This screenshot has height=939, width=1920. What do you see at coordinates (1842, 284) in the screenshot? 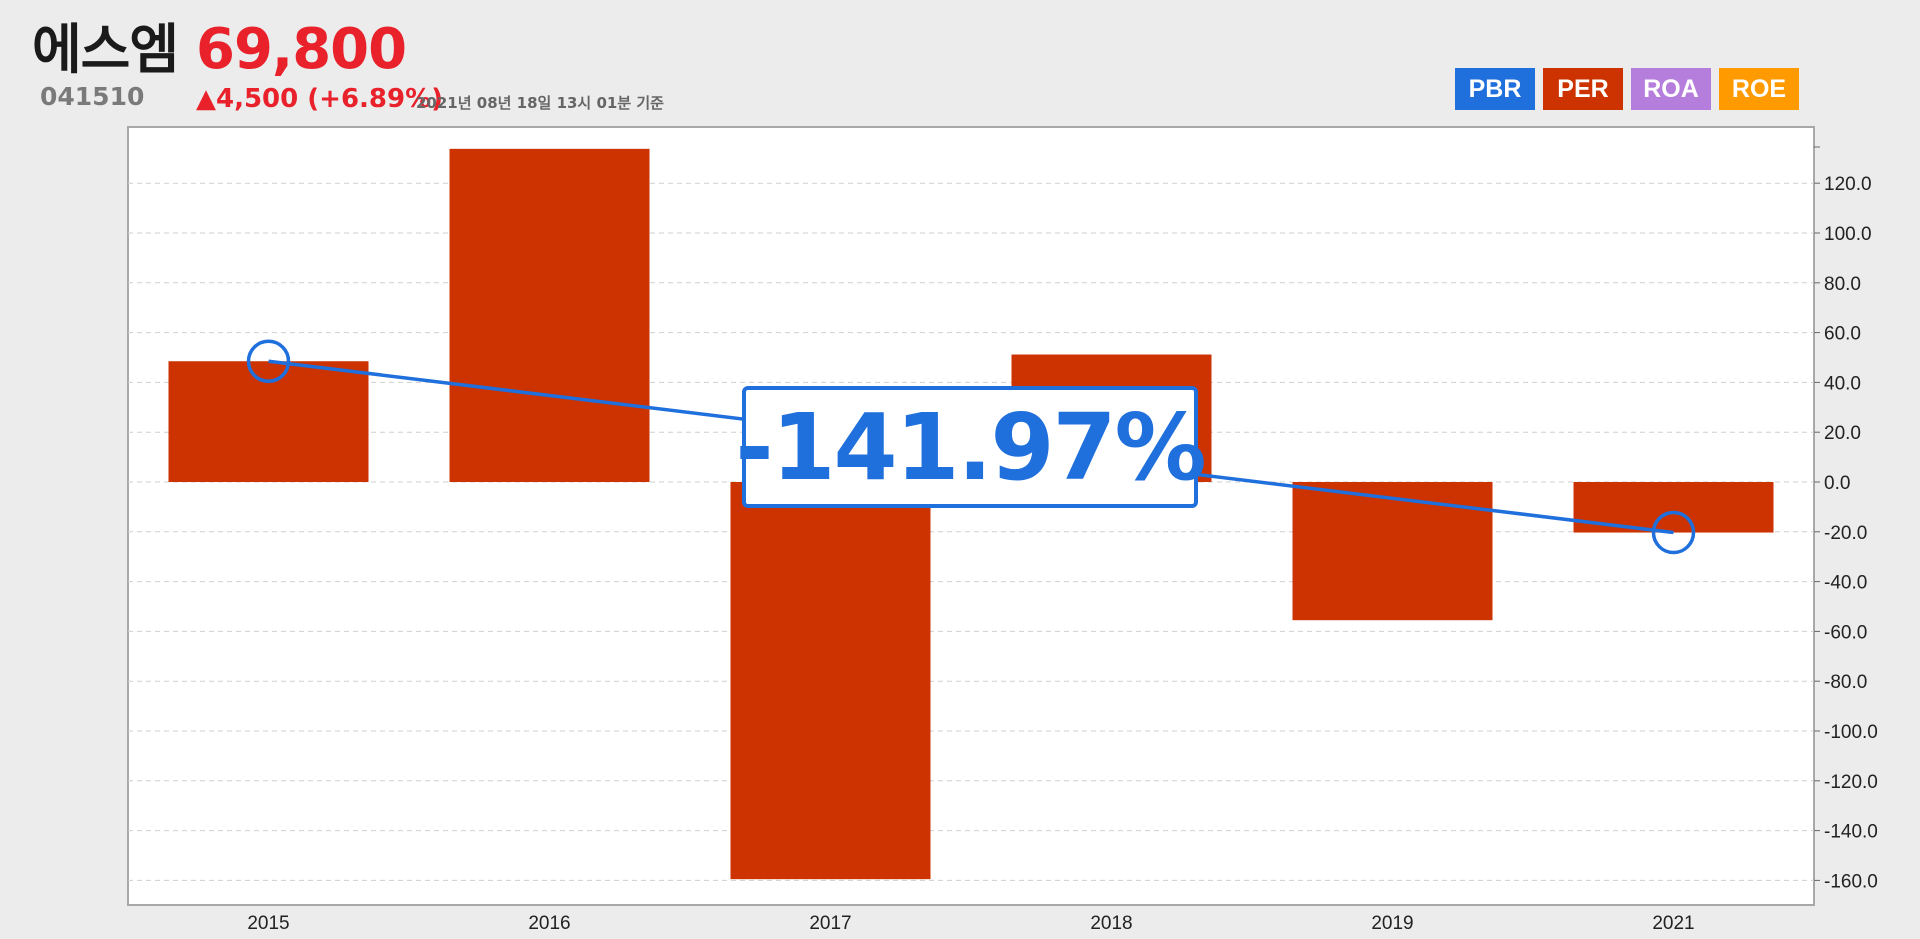
I see `y-tick-label: 80.0` at bounding box center [1842, 284].